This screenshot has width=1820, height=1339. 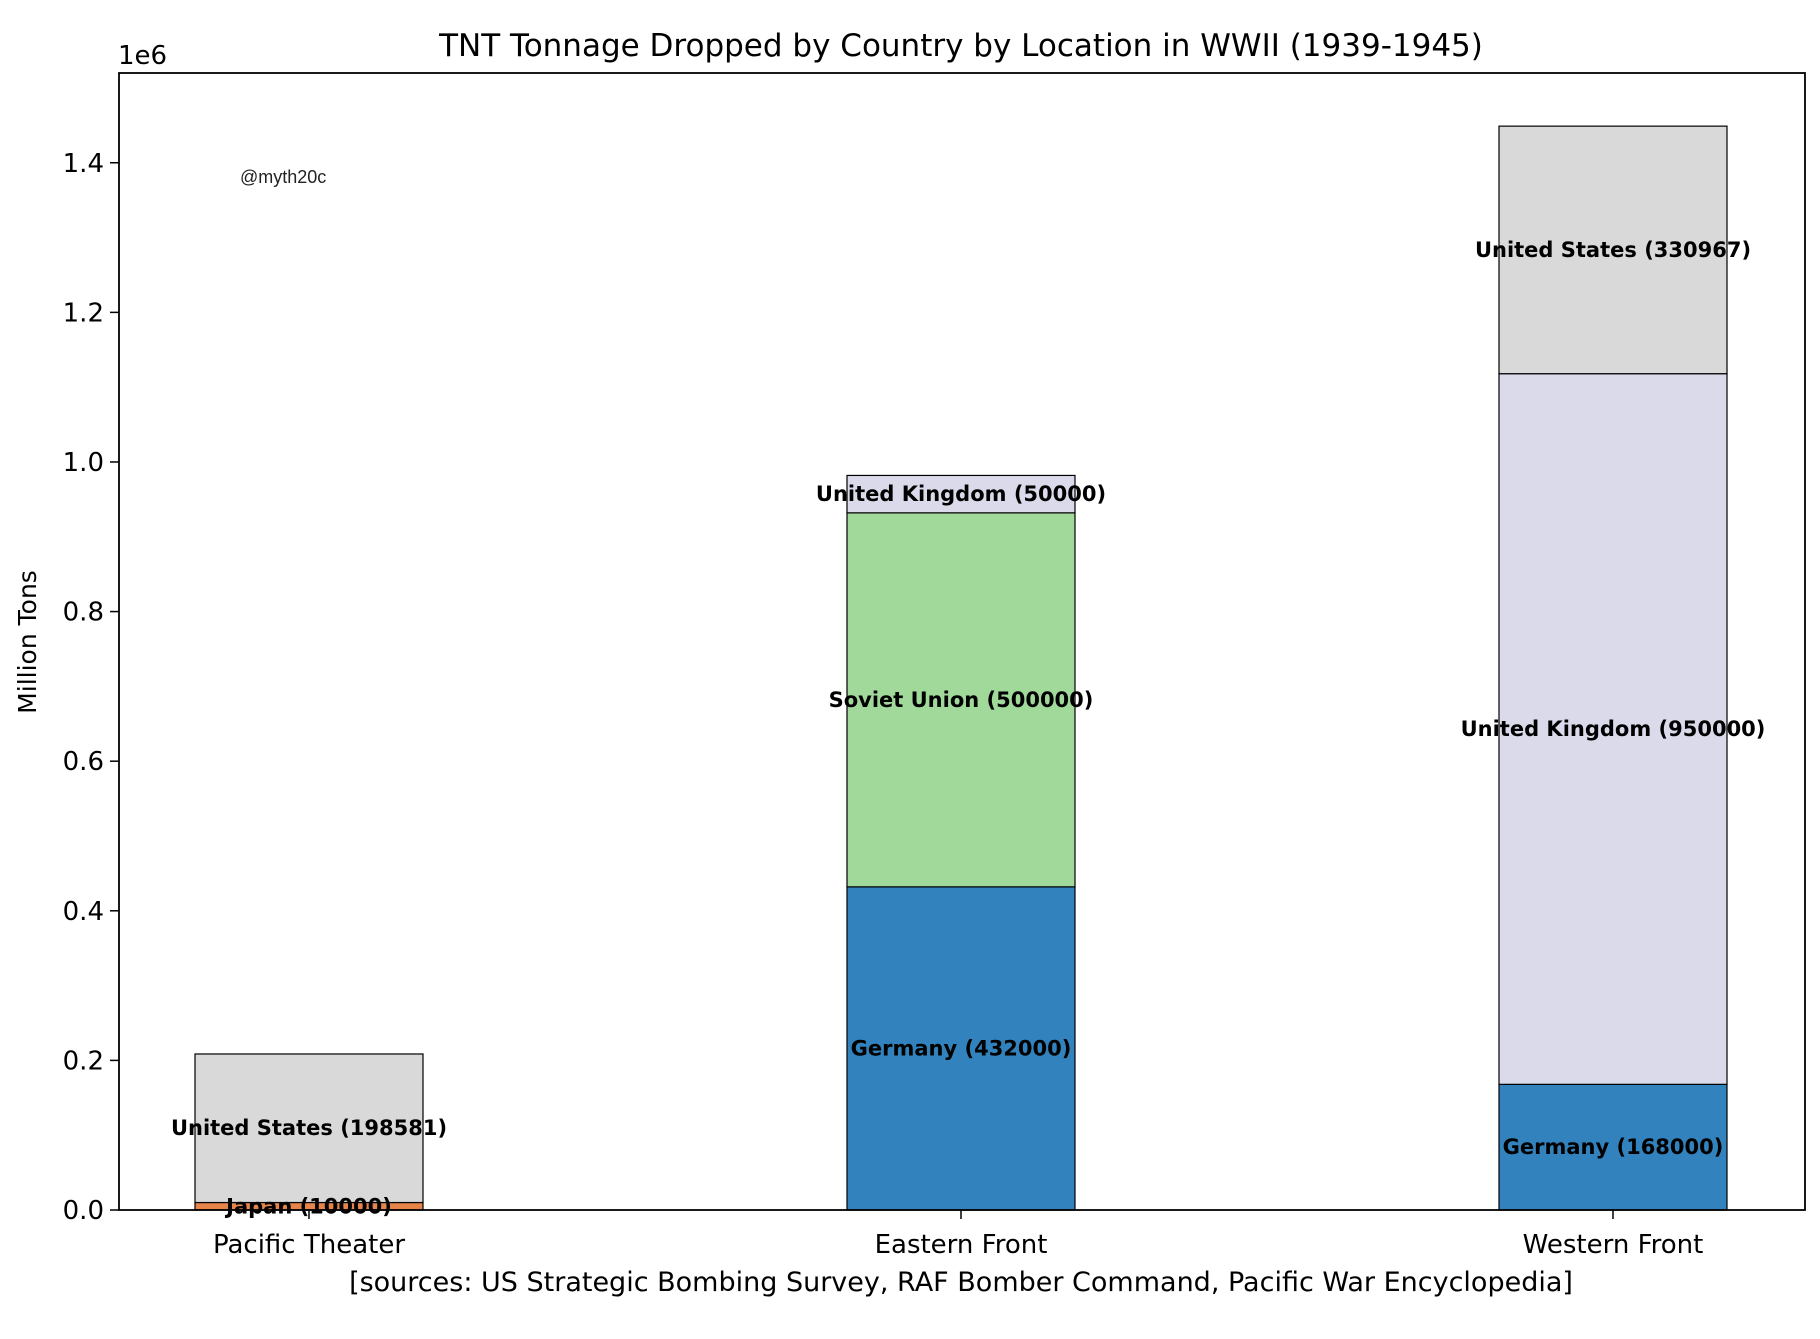 What do you see at coordinates (83, 613) in the screenshot?
I see `y-tick-label: 0.8` at bounding box center [83, 613].